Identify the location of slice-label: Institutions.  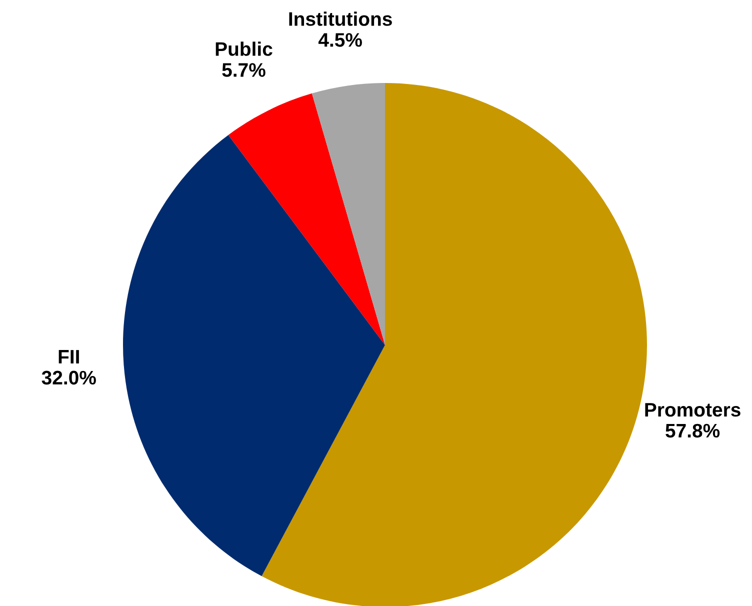
(340, 19).